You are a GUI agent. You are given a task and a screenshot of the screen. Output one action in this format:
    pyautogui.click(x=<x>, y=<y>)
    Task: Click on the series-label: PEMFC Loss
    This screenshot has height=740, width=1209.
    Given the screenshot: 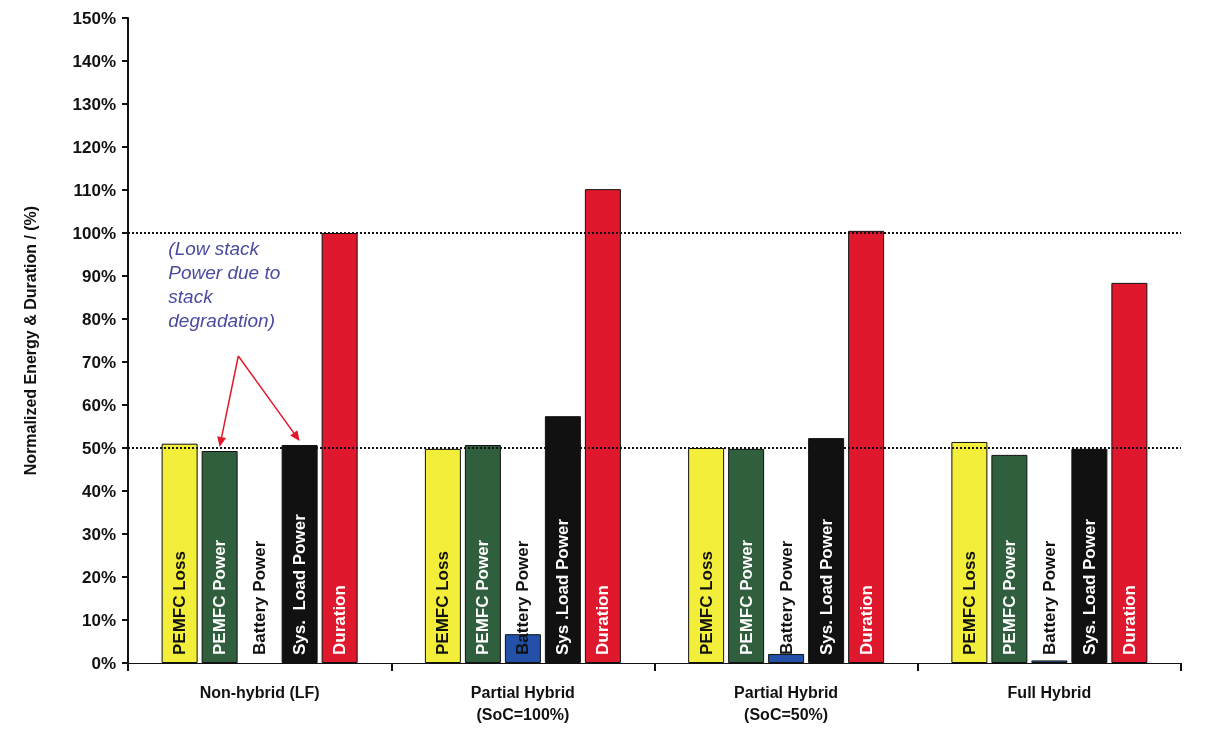 What is the action you would take?
    pyautogui.click(x=180, y=603)
    